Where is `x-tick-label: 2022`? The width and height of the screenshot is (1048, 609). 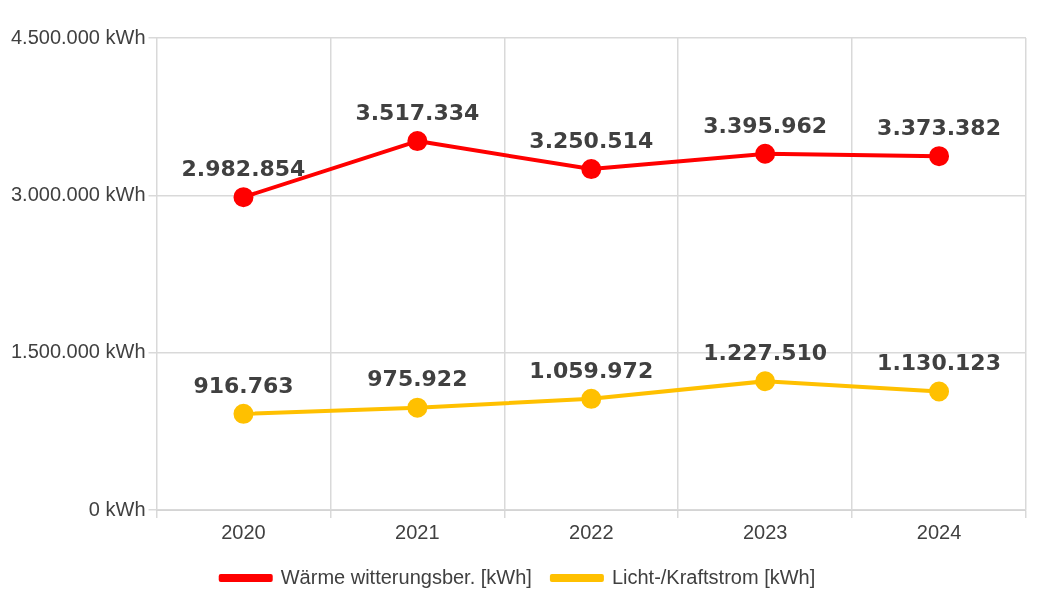 x-tick-label: 2022 is located at coordinates (591, 531).